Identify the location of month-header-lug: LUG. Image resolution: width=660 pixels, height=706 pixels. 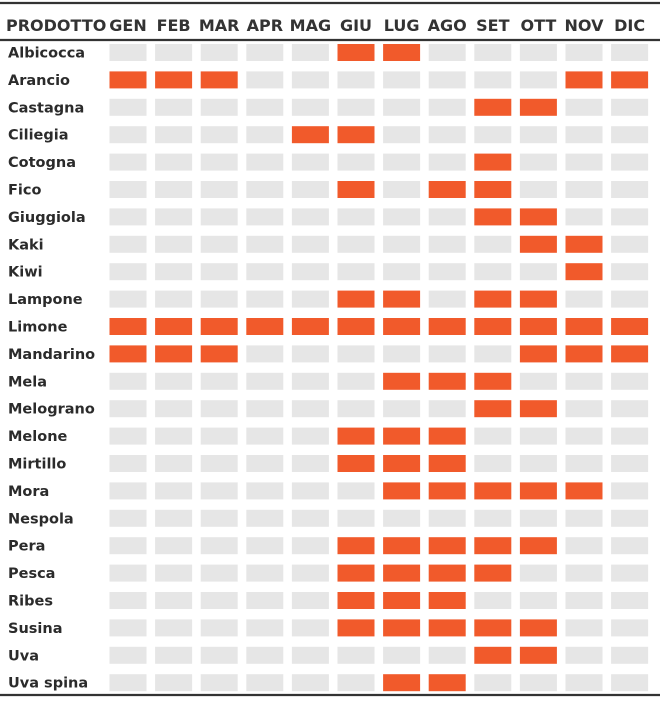
(402, 25).